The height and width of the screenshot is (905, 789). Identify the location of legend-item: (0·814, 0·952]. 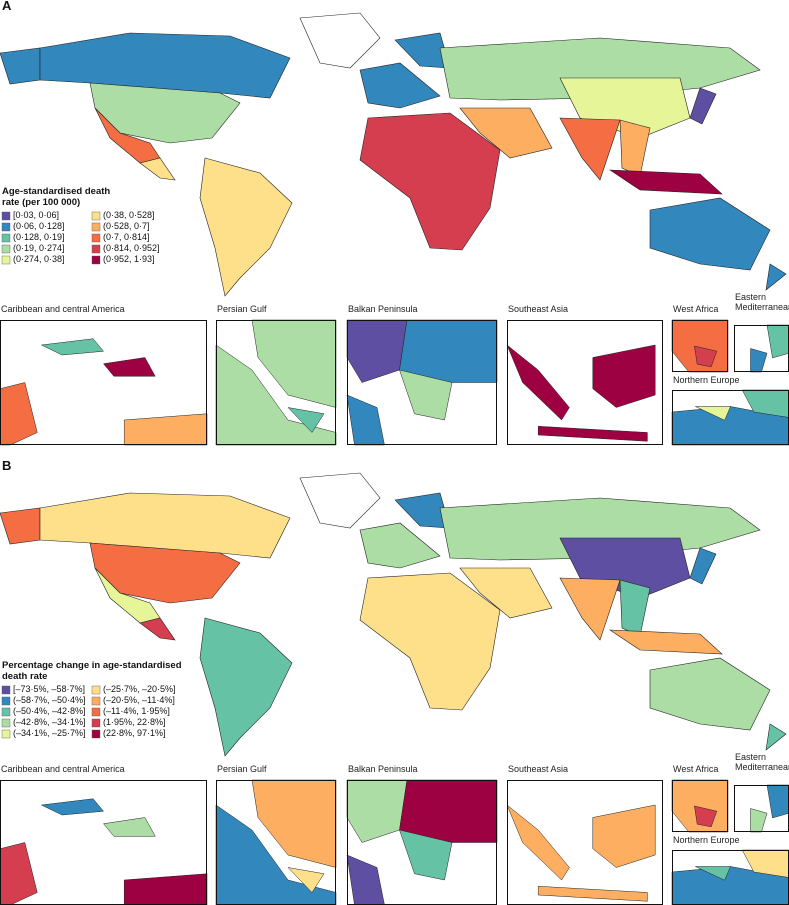
(131, 248).